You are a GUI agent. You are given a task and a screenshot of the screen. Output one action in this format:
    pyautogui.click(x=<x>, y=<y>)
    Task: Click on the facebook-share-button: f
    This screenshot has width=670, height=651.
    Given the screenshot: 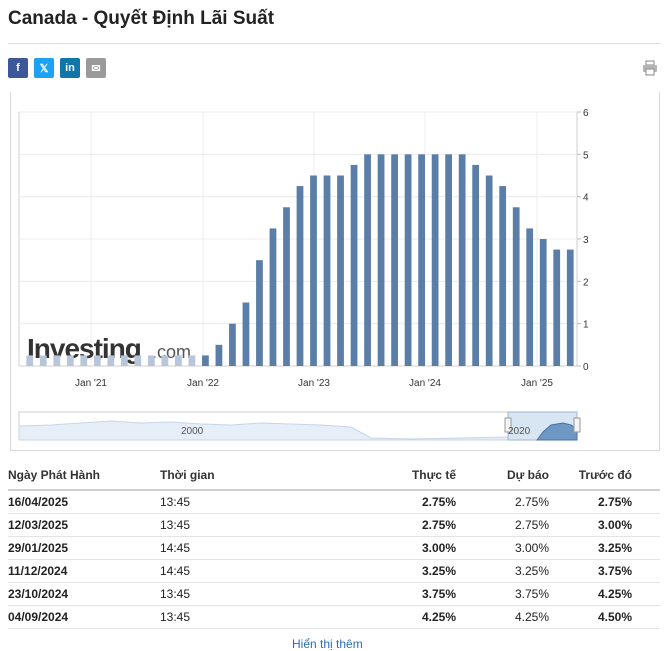 What is the action you would take?
    pyautogui.click(x=18, y=68)
    